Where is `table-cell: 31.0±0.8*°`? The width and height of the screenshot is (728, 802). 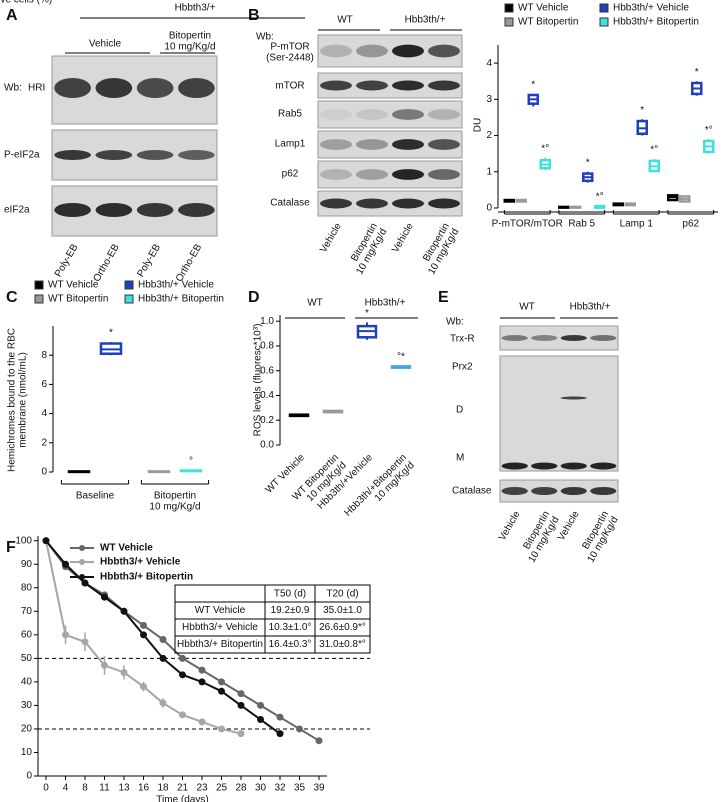 table-cell: 31.0±0.8*° is located at coordinates (342, 644).